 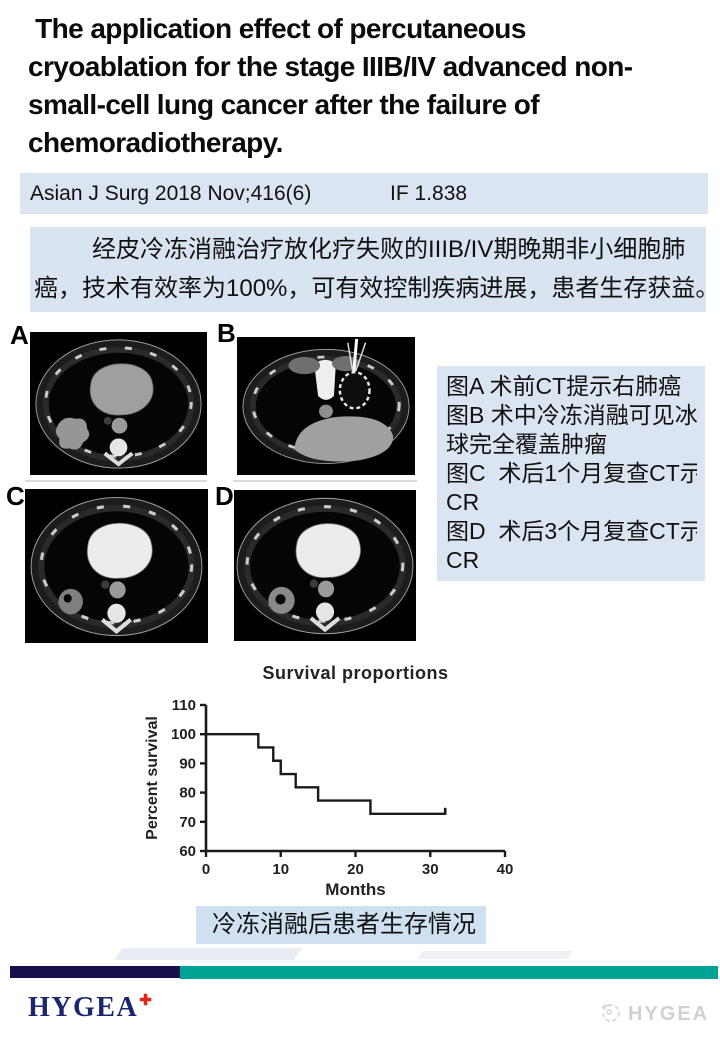 I want to click on ct-label-b: B, so click(x=226, y=333).